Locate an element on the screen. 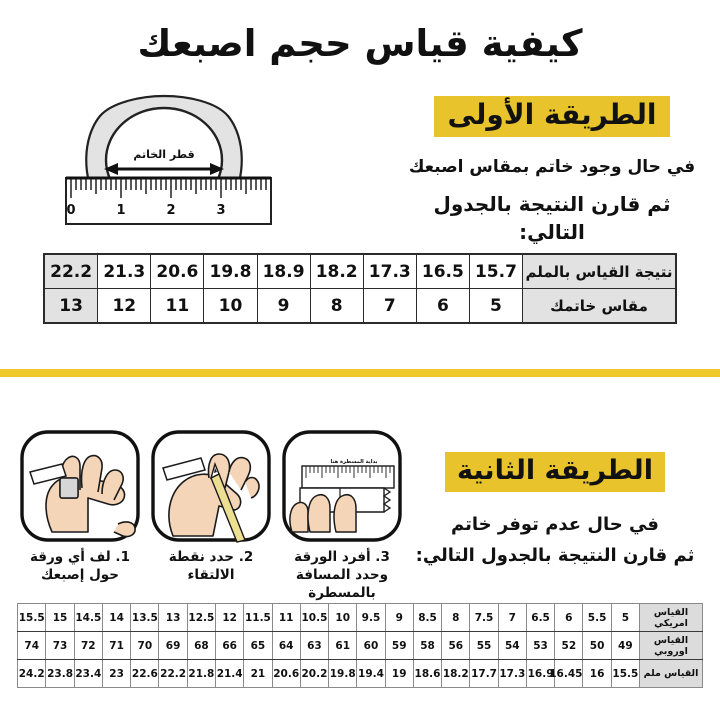 The height and width of the screenshot is (720, 720). table-cell: 70 is located at coordinates (145, 645).